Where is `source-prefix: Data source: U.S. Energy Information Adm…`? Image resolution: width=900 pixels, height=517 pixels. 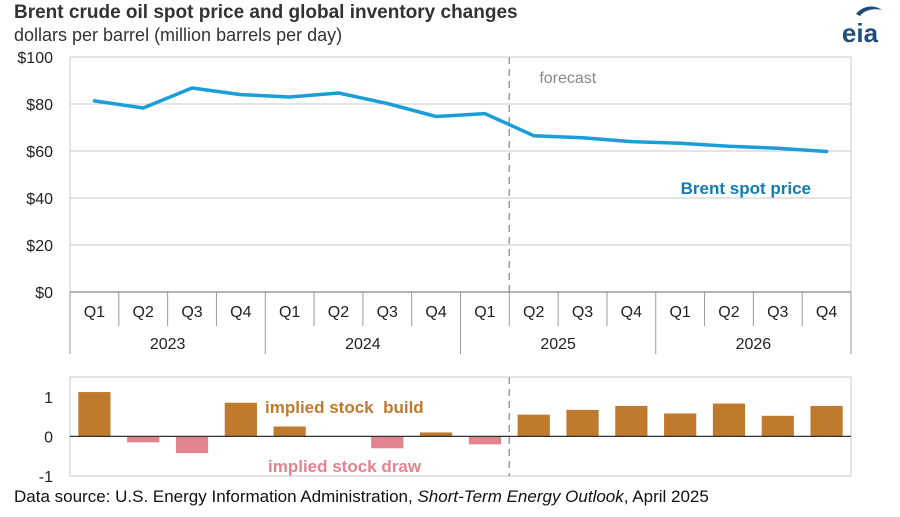
source-prefix: Data source: U.S. Energy Information Adm… is located at coordinates (216, 496).